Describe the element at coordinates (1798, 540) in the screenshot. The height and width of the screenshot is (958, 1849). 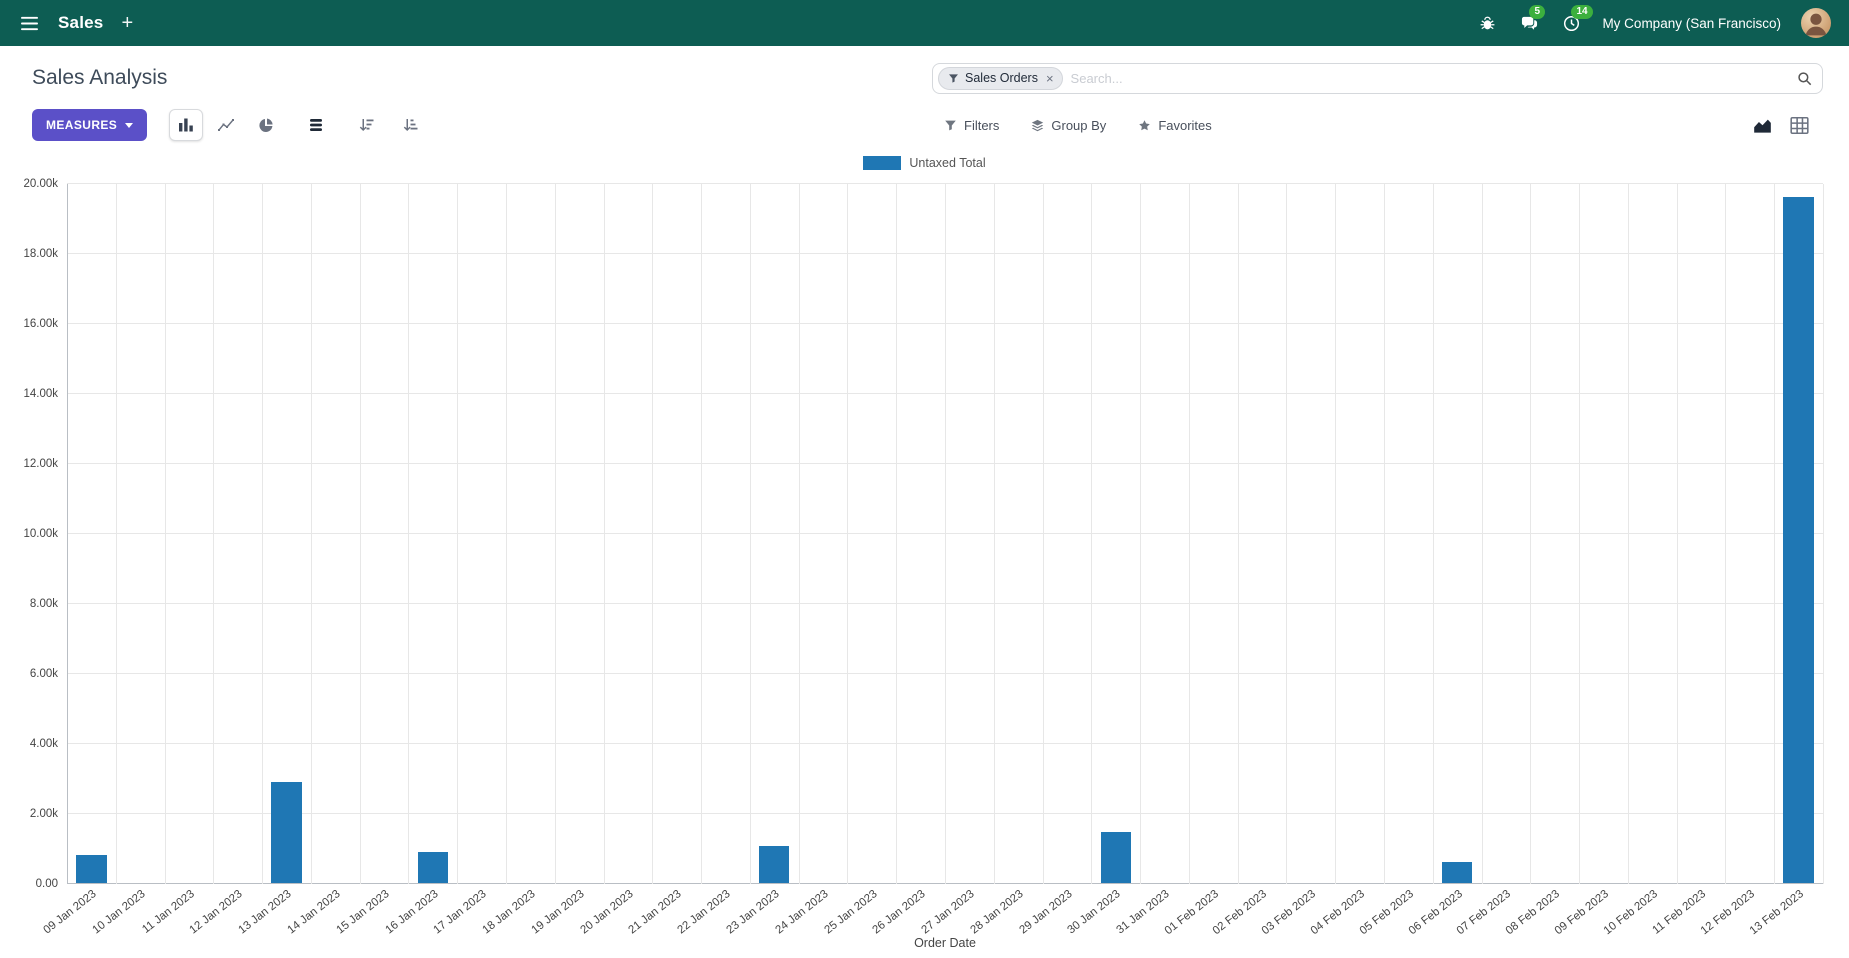
I see `bar-13 Feb 2023` at that location.